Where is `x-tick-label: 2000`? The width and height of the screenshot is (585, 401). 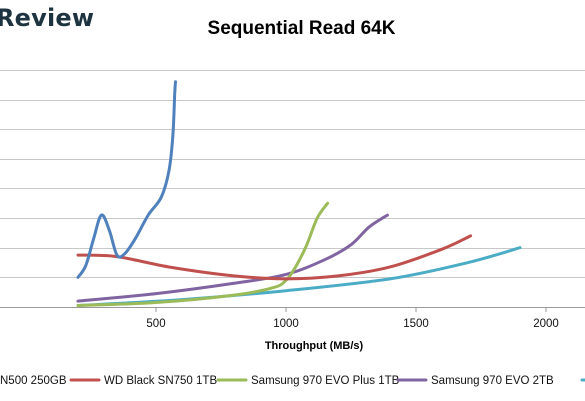 x-tick-label: 2000 is located at coordinates (546, 324).